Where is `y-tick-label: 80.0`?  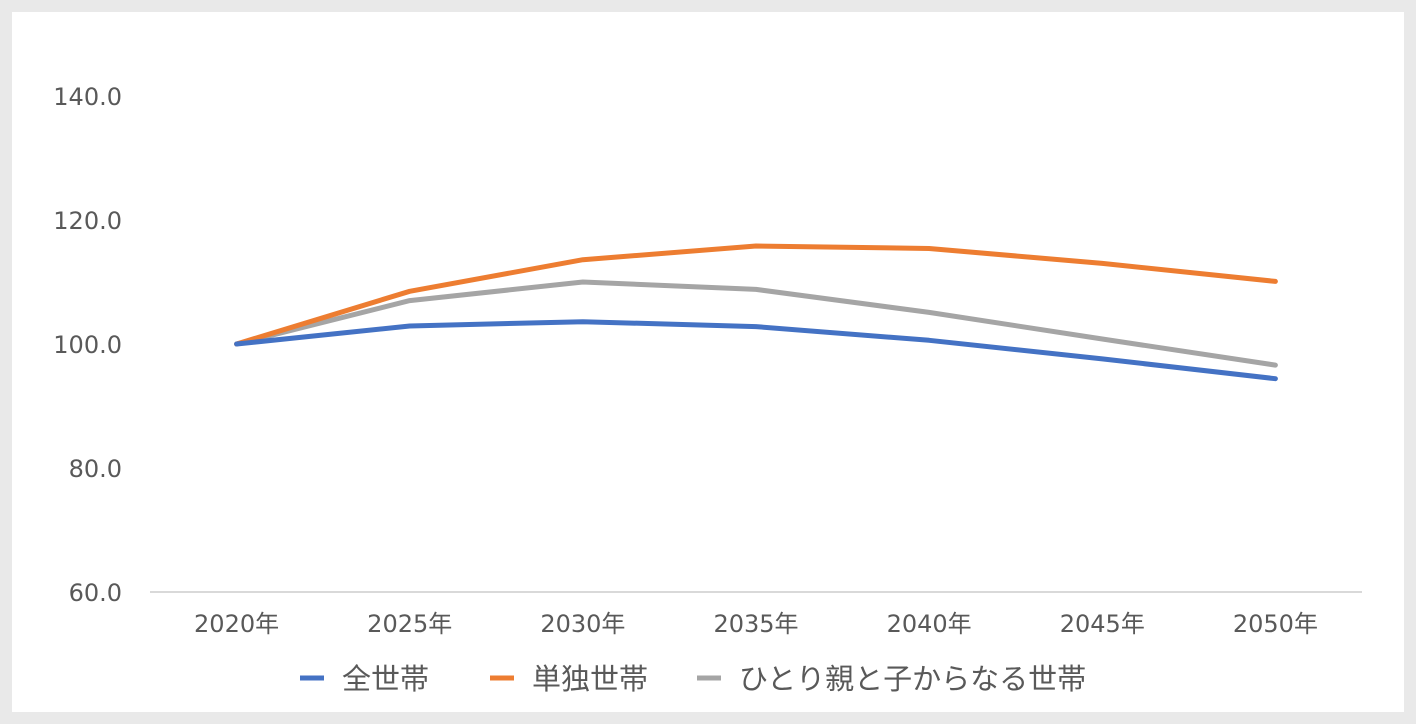
y-tick-label: 80.0 is located at coordinates (95, 469).